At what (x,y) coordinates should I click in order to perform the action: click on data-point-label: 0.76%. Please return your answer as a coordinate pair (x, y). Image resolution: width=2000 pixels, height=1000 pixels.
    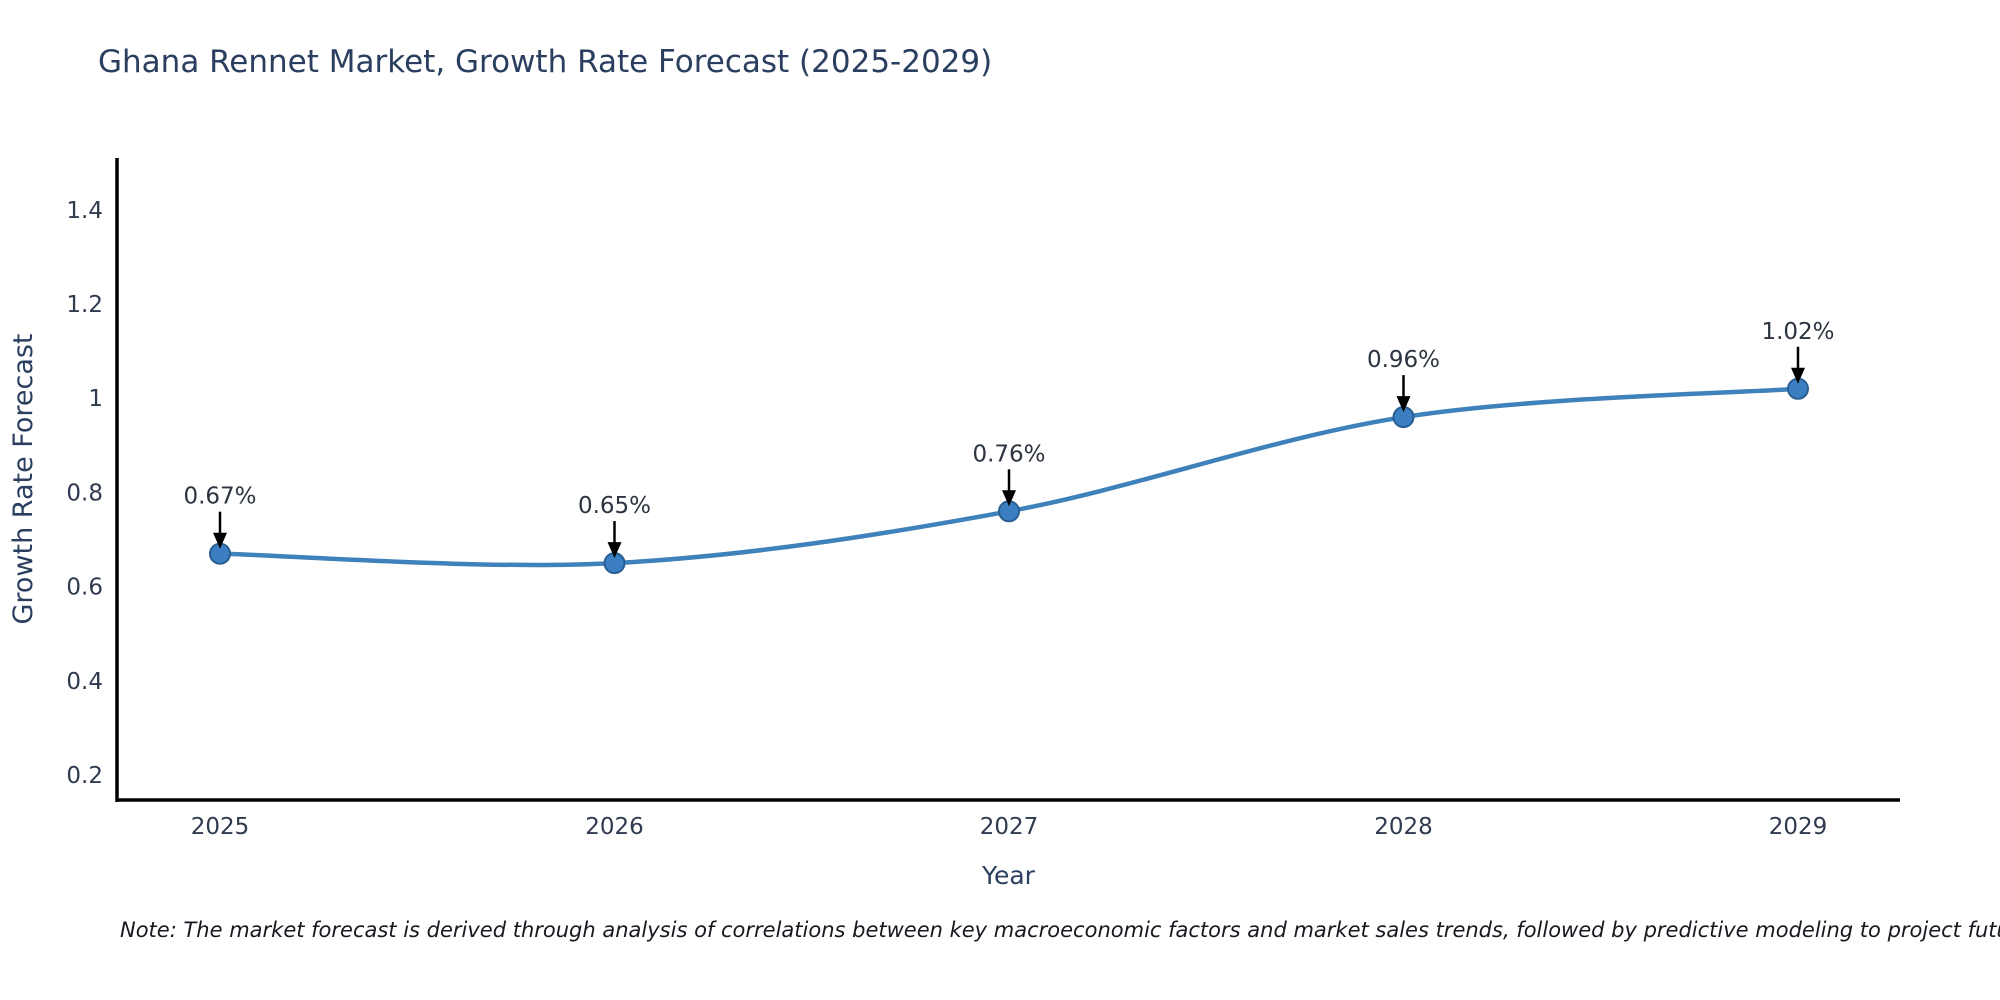
    Looking at the image, I should click on (1008, 454).